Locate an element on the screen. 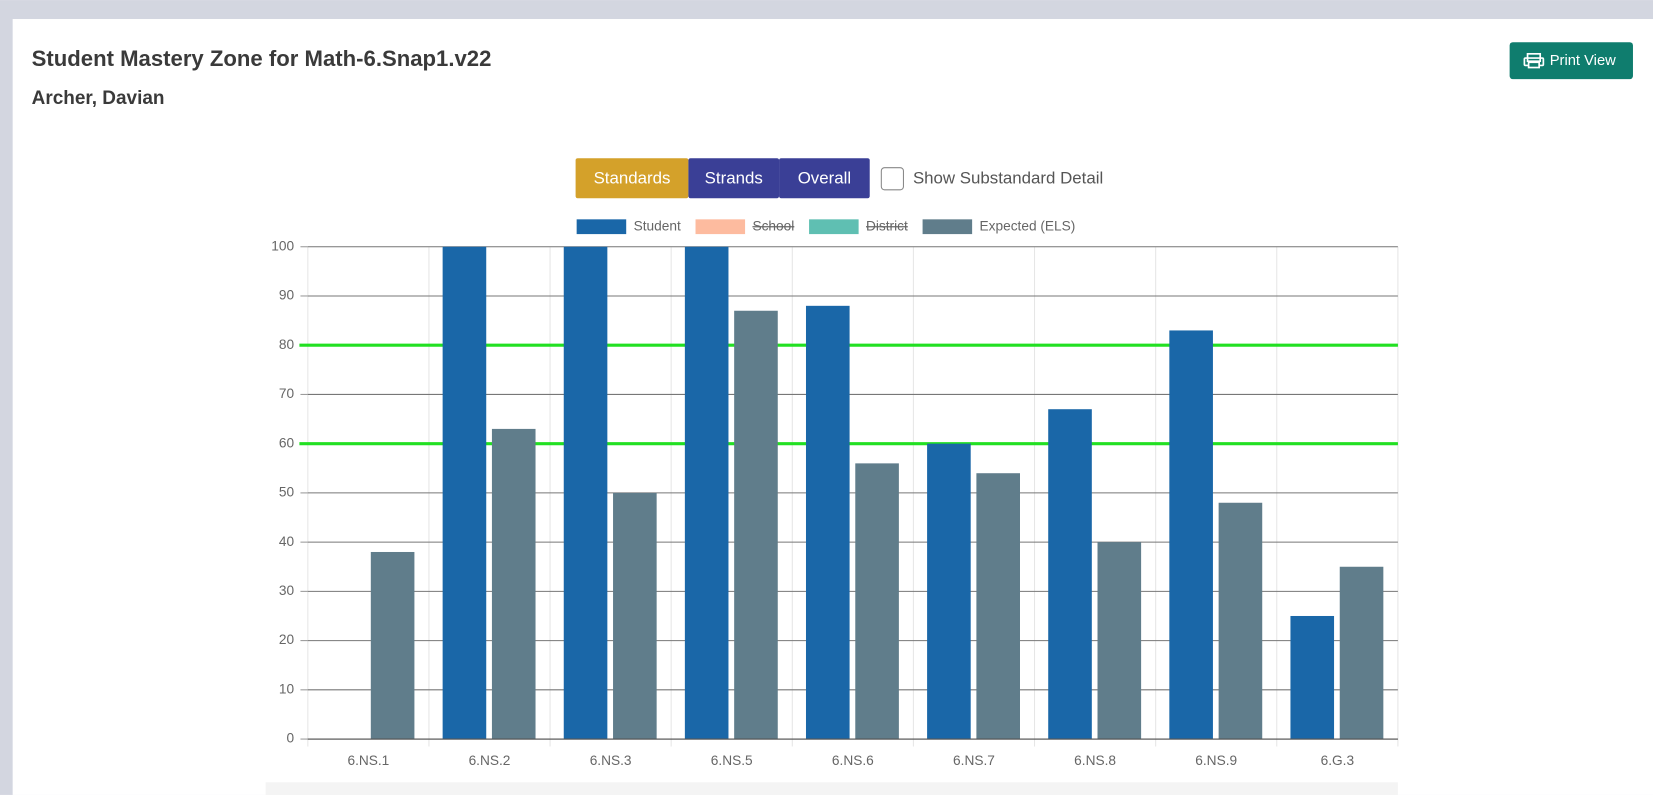 The image size is (1653, 795). y-tick-label: 0 is located at coordinates (290, 738).